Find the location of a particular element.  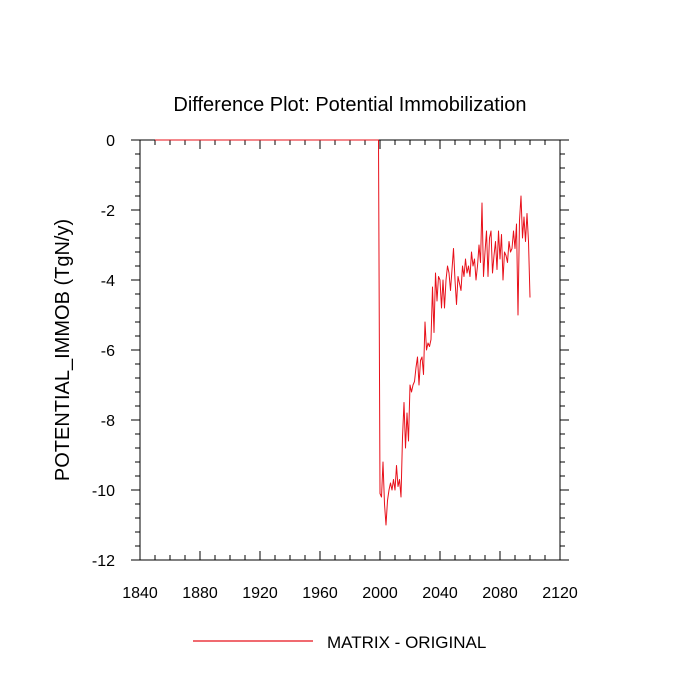

x-tick-label: 2120 is located at coordinates (560, 593).